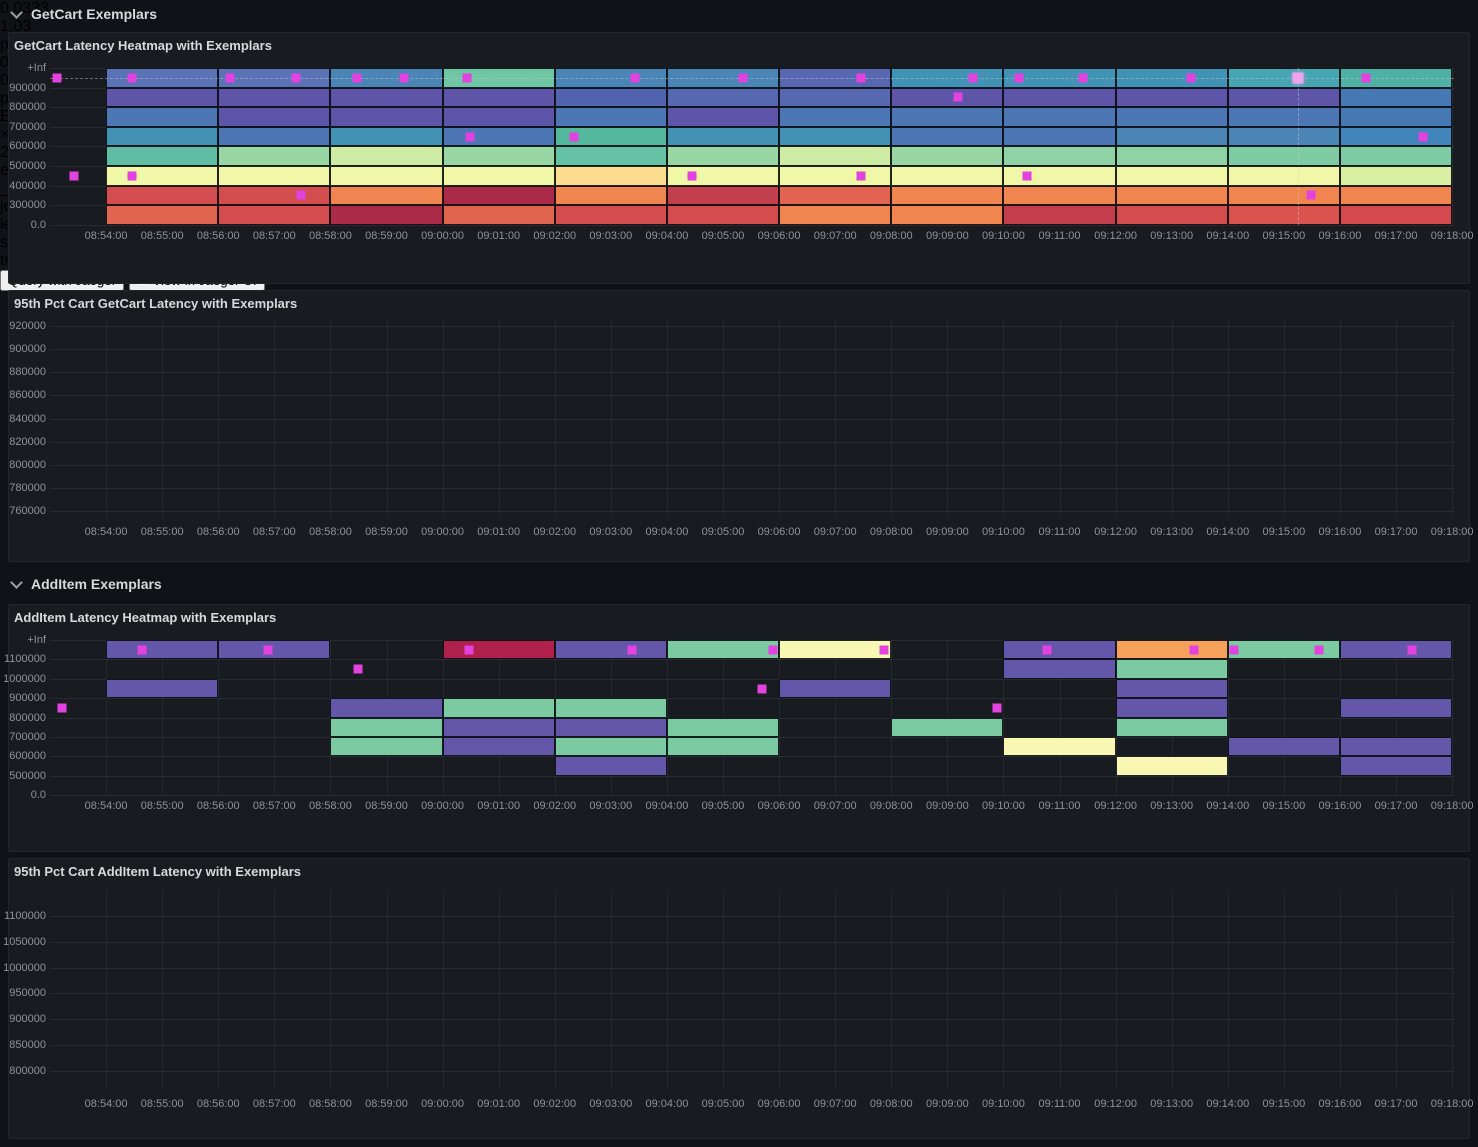  What do you see at coordinates (27, 1045) in the screenshot?
I see `y-axis-label: 850000` at bounding box center [27, 1045].